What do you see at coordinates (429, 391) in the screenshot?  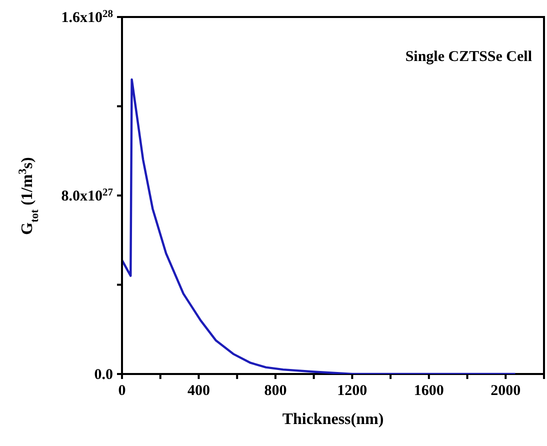 I see `x-tick-label: 1600` at bounding box center [429, 391].